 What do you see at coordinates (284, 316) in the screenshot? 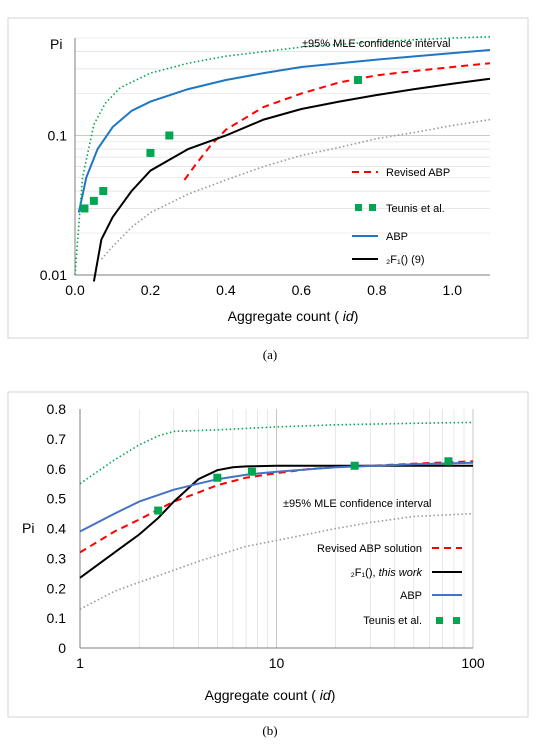
I see `panel-a-xlabel-text: Aggregate count (` at bounding box center [284, 316].